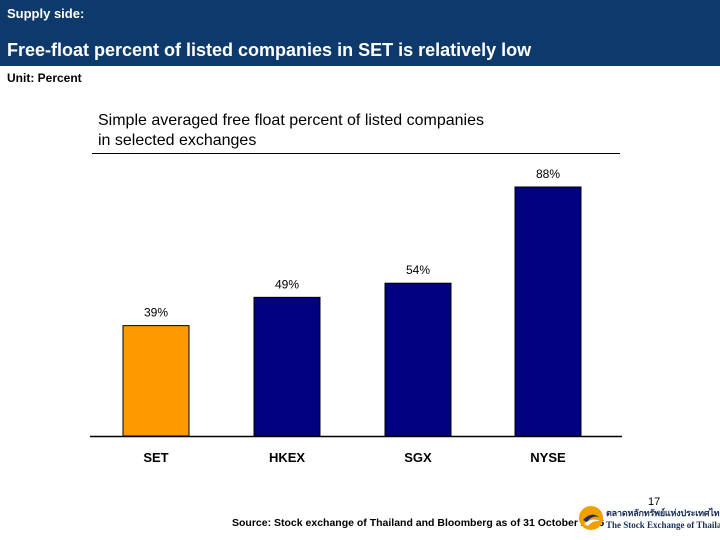 The width and height of the screenshot is (720, 540). Describe the element at coordinates (654, 502) in the screenshot. I see `page-number: 17` at that location.